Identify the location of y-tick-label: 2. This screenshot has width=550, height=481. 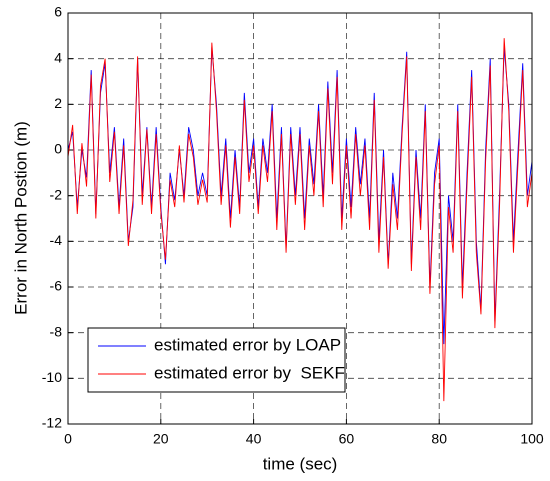
(58, 103).